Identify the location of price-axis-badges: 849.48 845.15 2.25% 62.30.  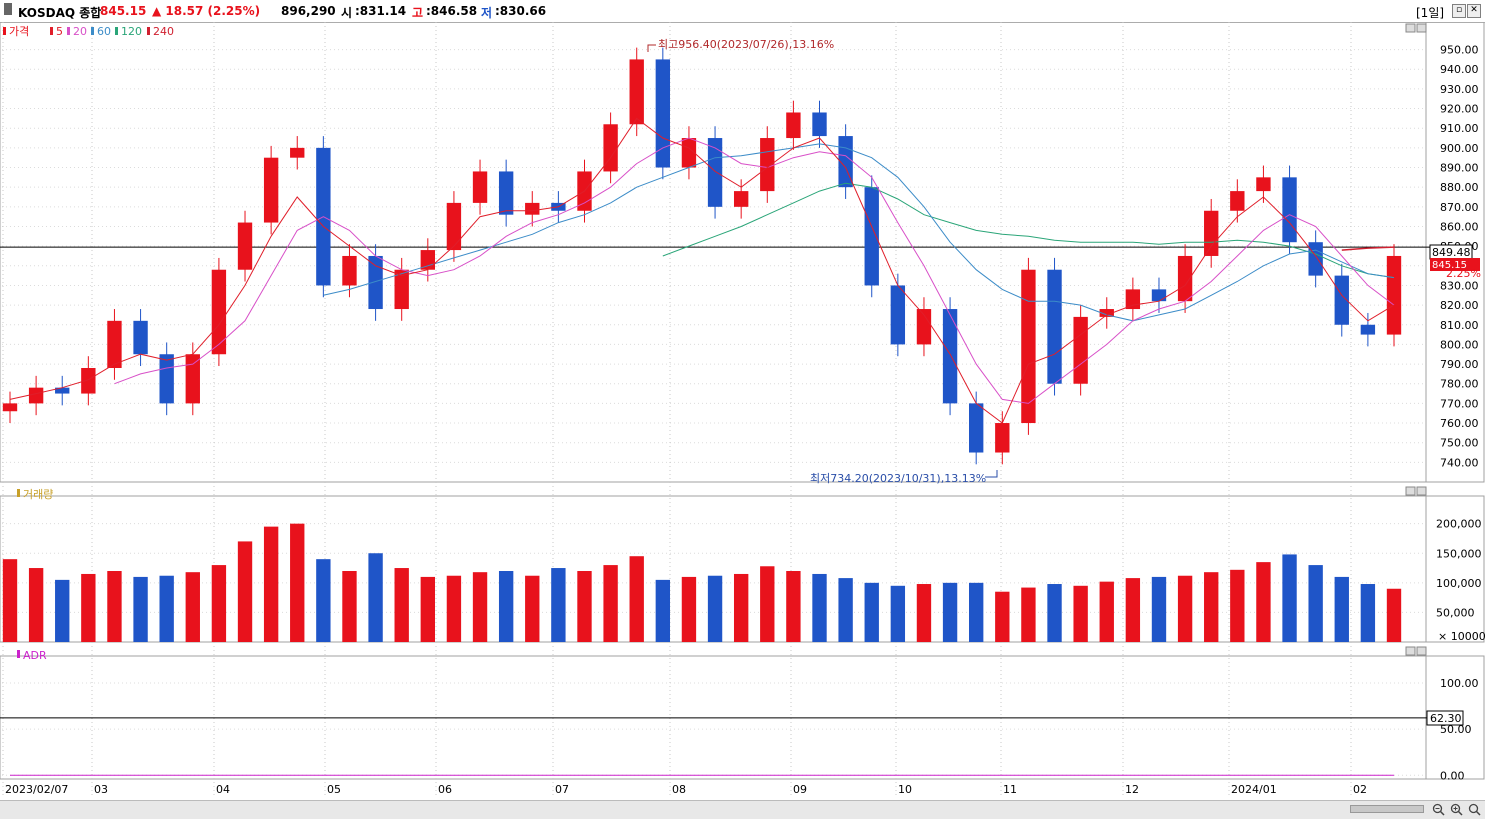
(1453, 485).